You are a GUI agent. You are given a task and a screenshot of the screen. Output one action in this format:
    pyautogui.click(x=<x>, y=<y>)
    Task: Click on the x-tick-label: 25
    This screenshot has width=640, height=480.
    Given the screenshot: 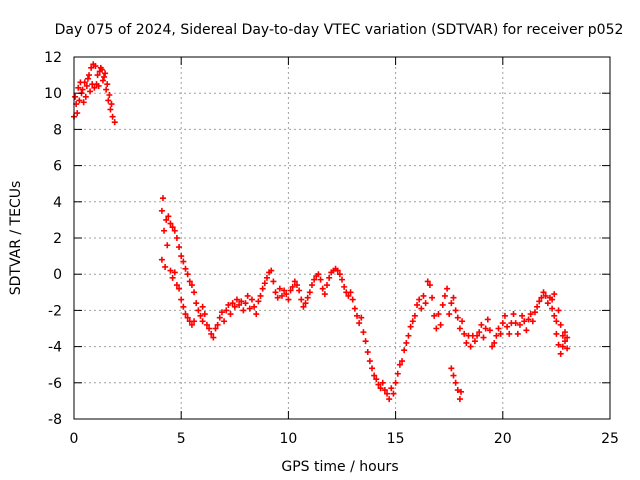 What is the action you would take?
    pyautogui.click(x=610, y=439)
    